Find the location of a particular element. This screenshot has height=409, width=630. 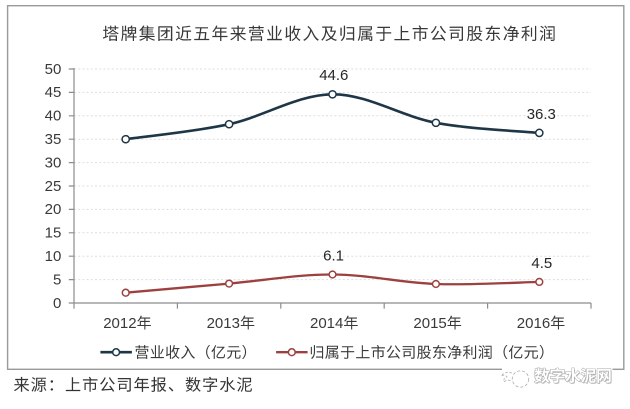

svg-text: 2014 is located at coordinates (326, 323).